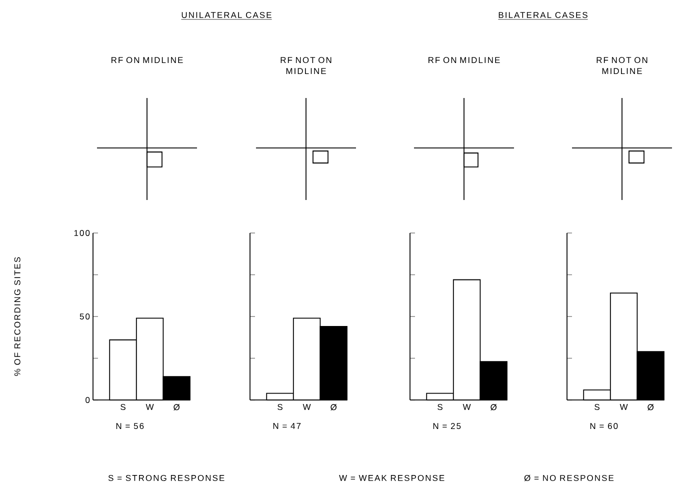 The width and height of the screenshot is (686, 486). Describe the element at coordinates (82, 233) in the screenshot. I see `y-tick-label: 100` at that location.